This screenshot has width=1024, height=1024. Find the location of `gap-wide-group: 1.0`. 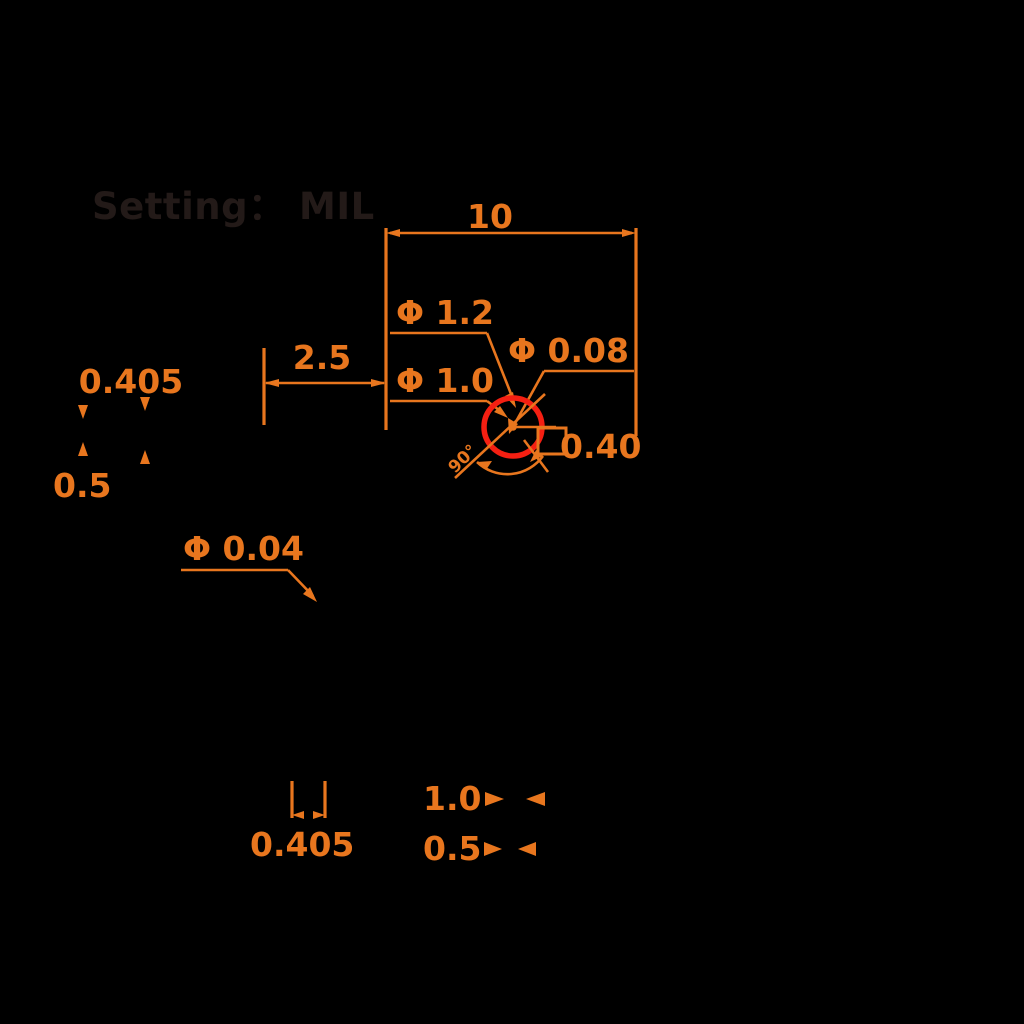

gap-wide-group: 1.0 is located at coordinates (484, 798).